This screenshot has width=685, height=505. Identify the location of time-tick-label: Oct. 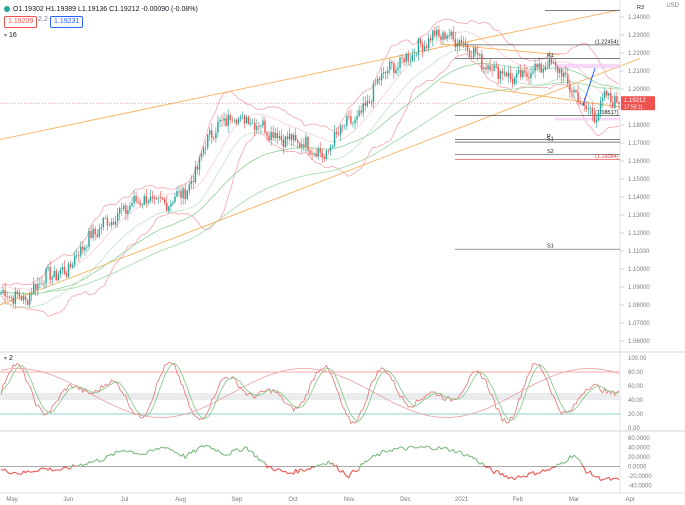
(293, 500).